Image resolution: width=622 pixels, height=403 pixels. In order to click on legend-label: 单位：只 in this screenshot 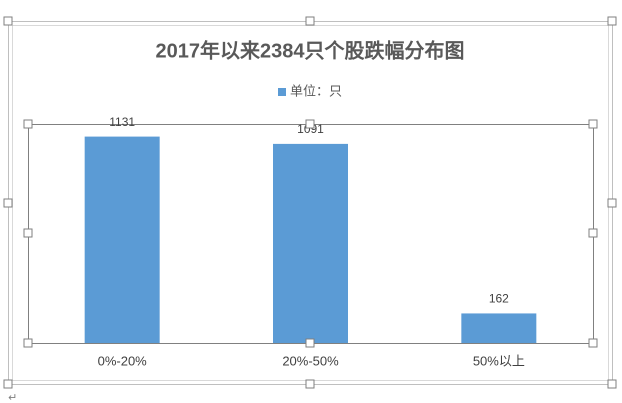, I will do `click(316, 90)`.